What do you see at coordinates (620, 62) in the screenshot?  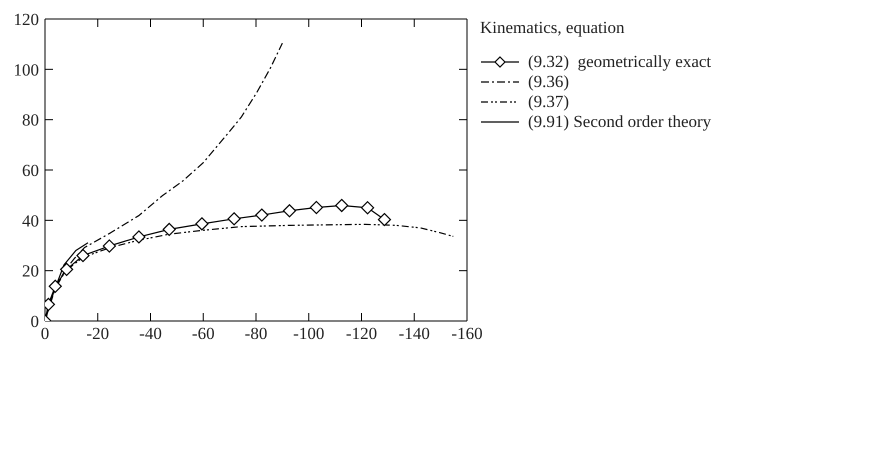 I see `legend-label: (9.32) geometrically exact` at bounding box center [620, 62].